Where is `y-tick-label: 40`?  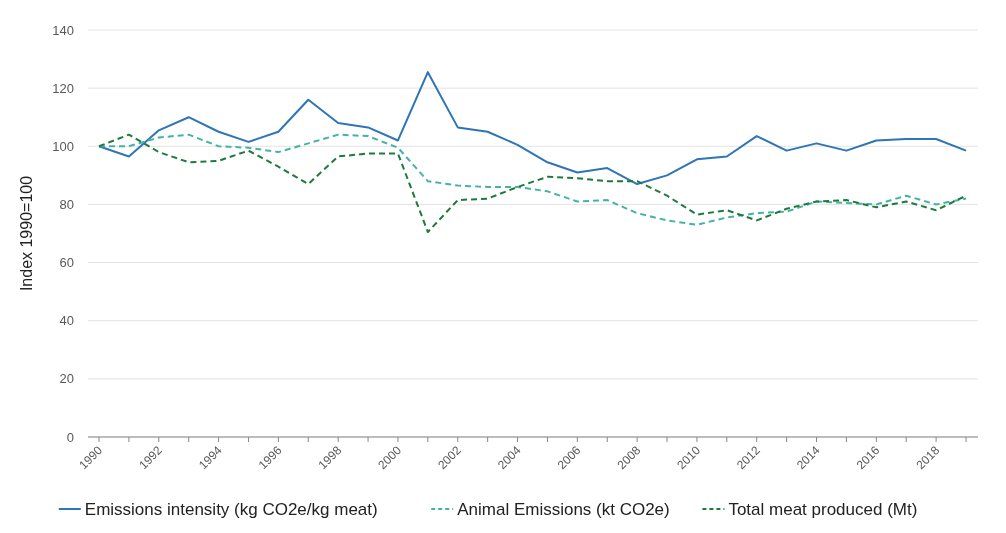 y-tick-label: 40 is located at coordinates (66, 321).